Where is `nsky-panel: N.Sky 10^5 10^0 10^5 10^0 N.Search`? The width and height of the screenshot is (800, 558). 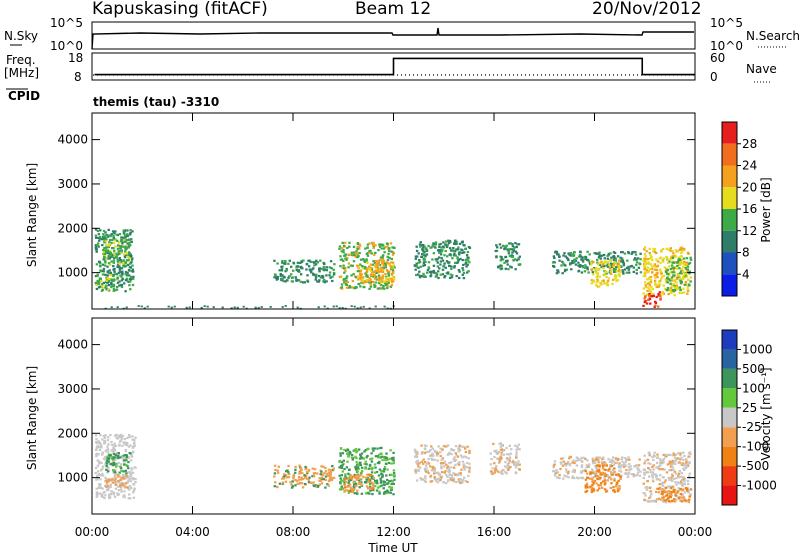 nsky-panel: N.Sky 10^5 10^0 10^5 10^0 N.Search is located at coordinates (402, 34).